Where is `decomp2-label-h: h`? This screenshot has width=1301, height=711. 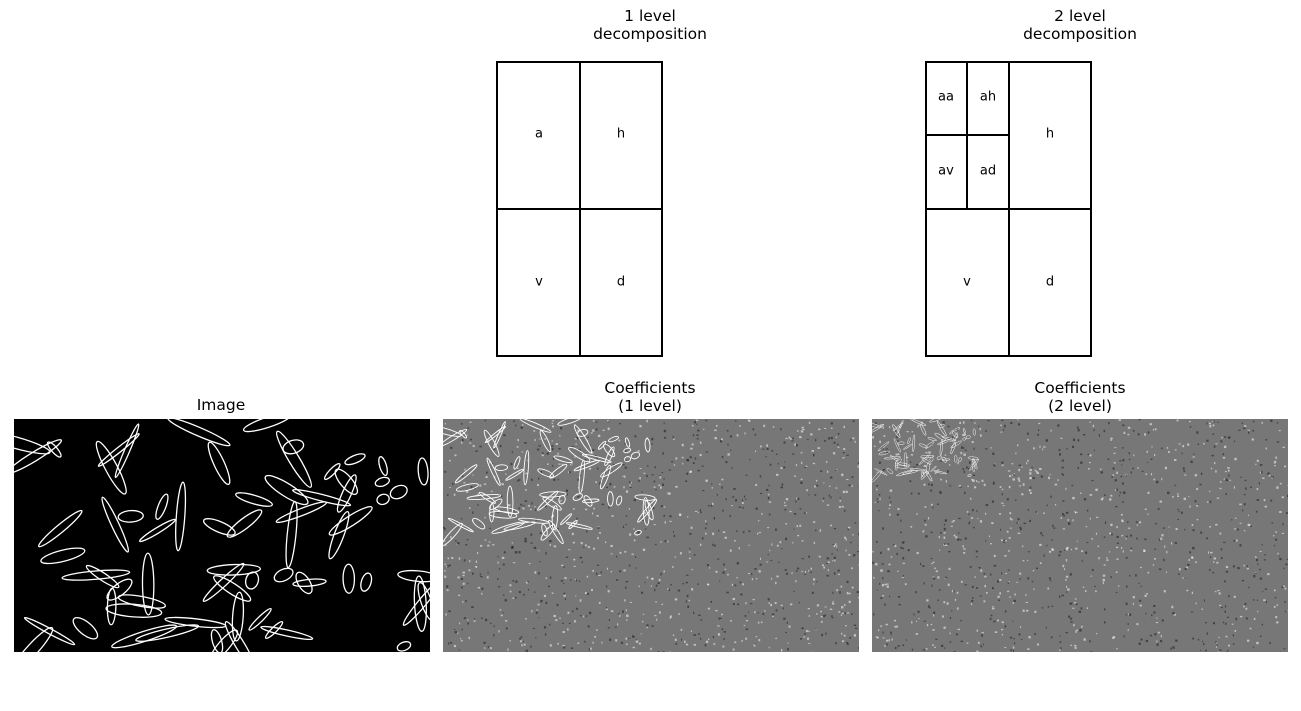
decomp2-label-h: h is located at coordinates (1050, 134).